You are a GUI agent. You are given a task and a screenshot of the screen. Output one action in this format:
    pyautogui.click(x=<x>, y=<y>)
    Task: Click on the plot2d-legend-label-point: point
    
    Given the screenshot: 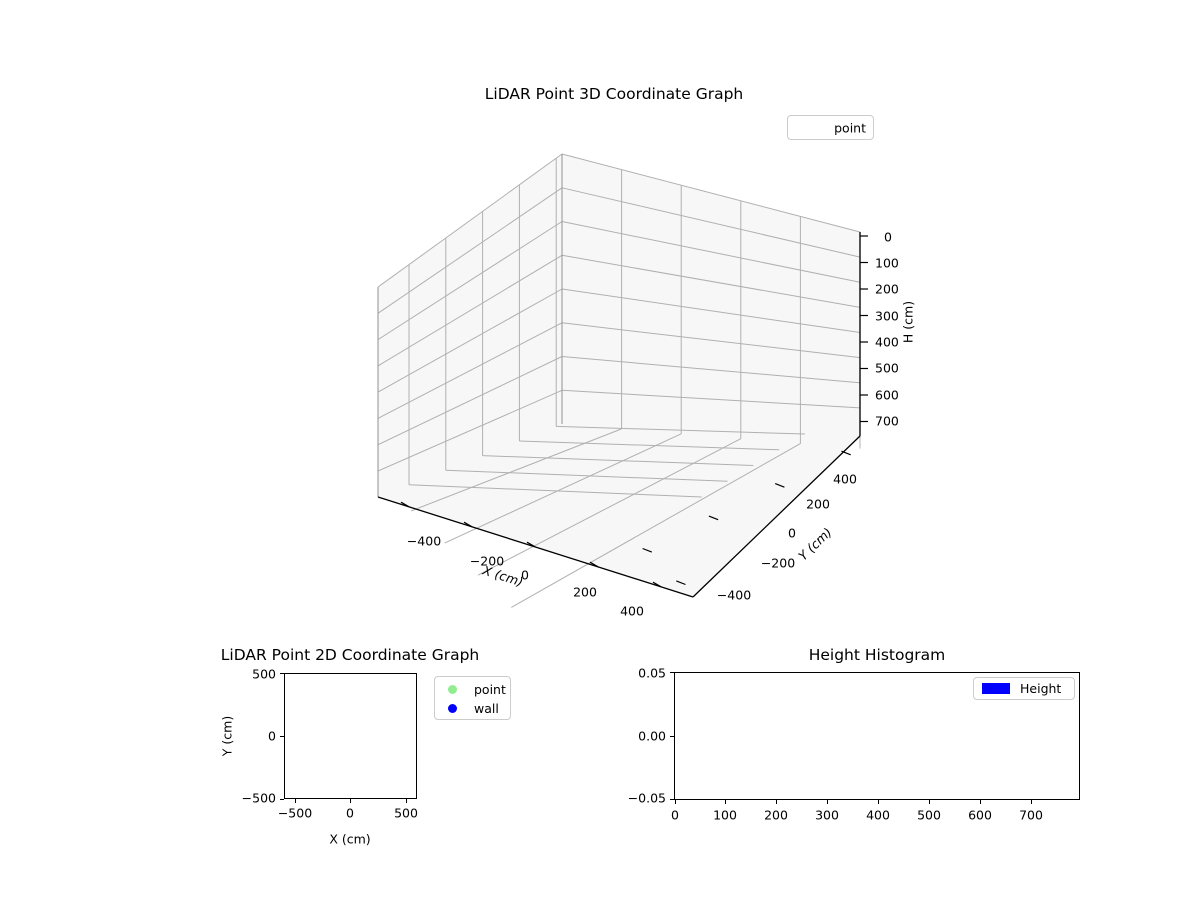 What is the action you would take?
    pyautogui.click(x=490, y=689)
    